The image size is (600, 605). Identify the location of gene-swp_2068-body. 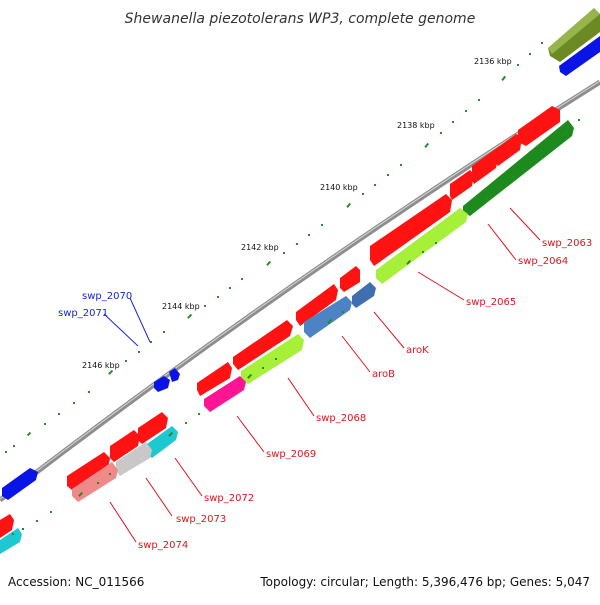
(263, 345).